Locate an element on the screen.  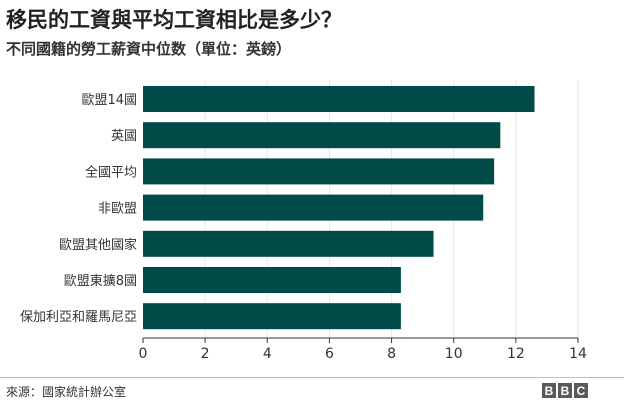
footer-divider is located at coordinates (312, 377).